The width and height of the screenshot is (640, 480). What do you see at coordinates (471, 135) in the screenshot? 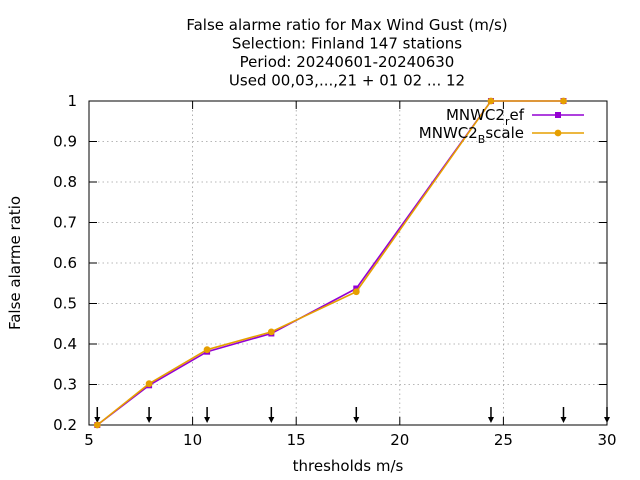
I see `legend-label-1: MNWC2Bscale` at bounding box center [471, 135].